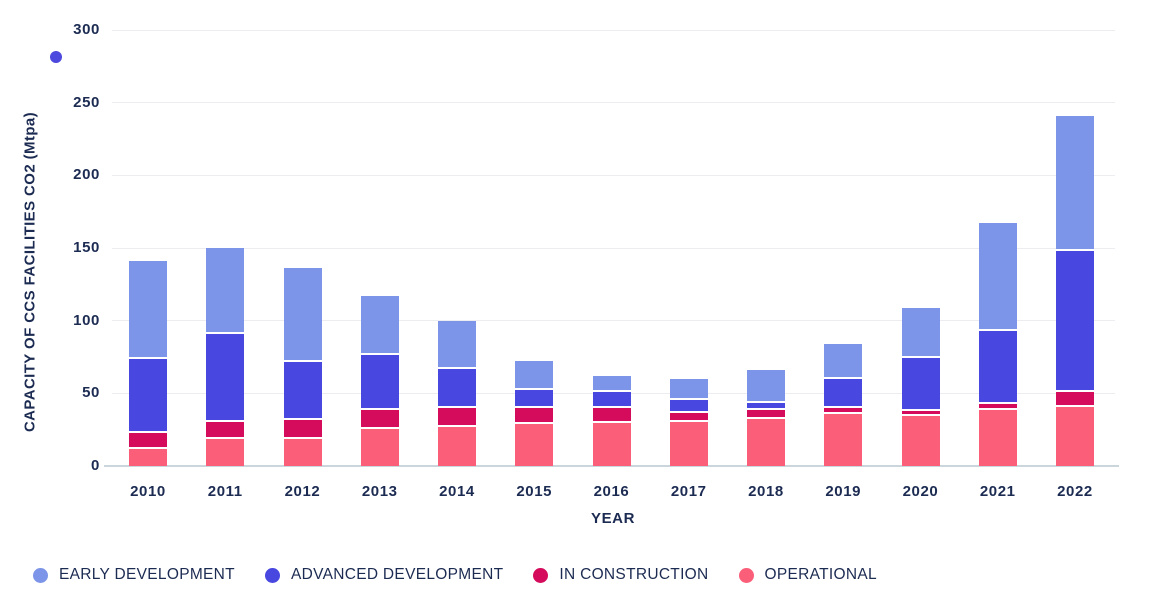 This screenshot has width=1166, height=598. What do you see at coordinates (843, 439) in the screenshot?
I see `bar-segment-2019-operational` at bounding box center [843, 439].